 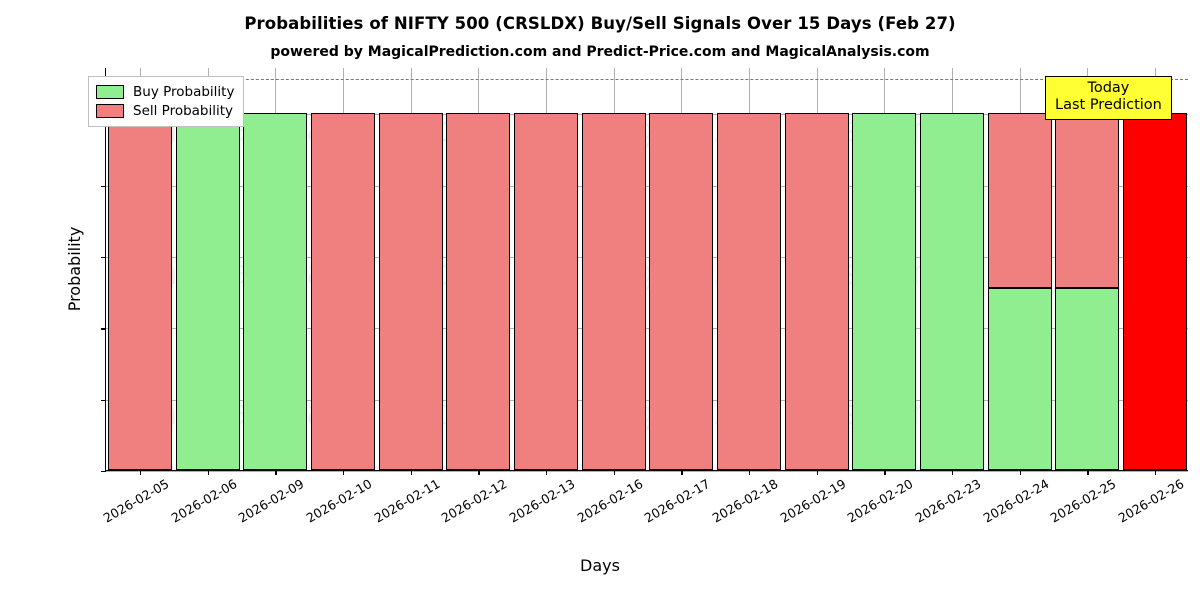 I want to click on today-annotation: Today Last Prediction, so click(x=1108, y=98).